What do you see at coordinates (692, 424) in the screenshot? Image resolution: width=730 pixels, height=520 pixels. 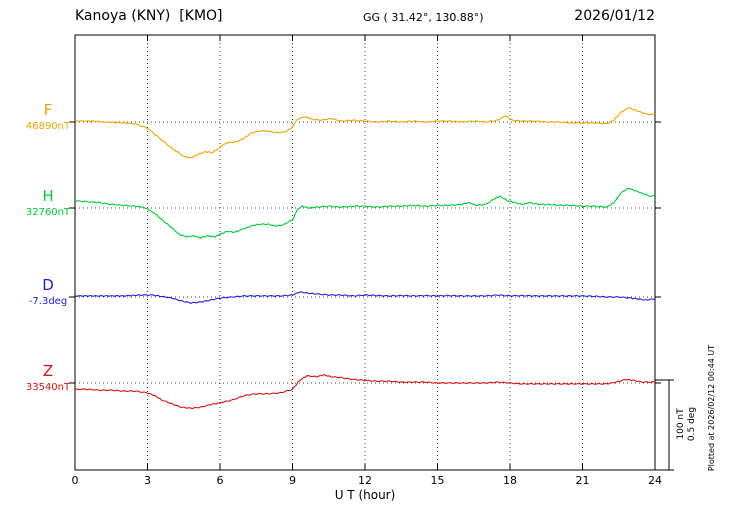 I see `scale-bar-deg-label: 0.5 deg` at bounding box center [692, 424].